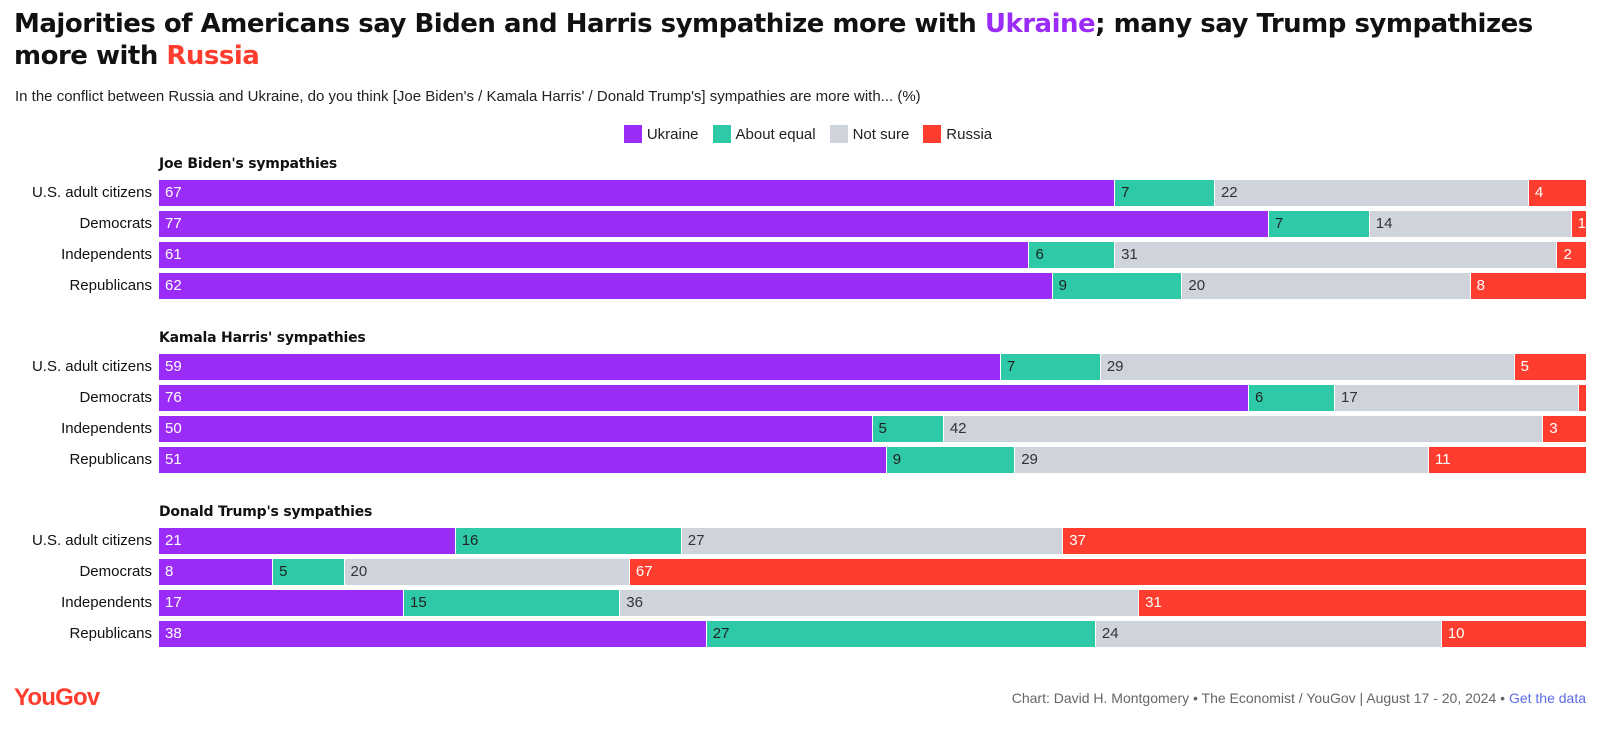 The height and width of the screenshot is (730, 1600). What do you see at coordinates (173, 285) in the screenshot?
I see `data-label: 62` at bounding box center [173, 285].